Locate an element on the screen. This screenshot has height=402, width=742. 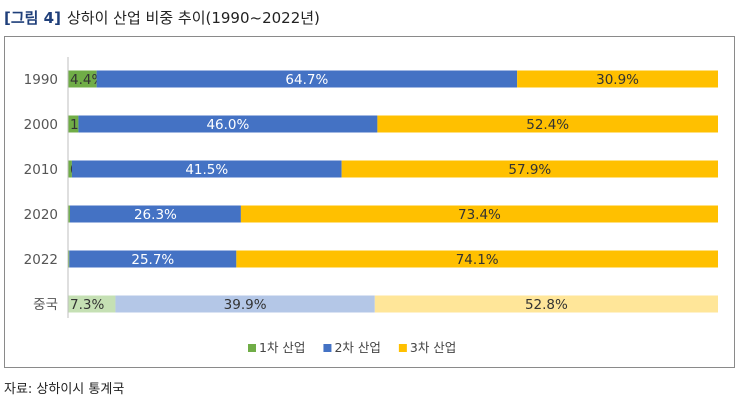
y-tick-label: 1990 is located at coordinates (41, 80).